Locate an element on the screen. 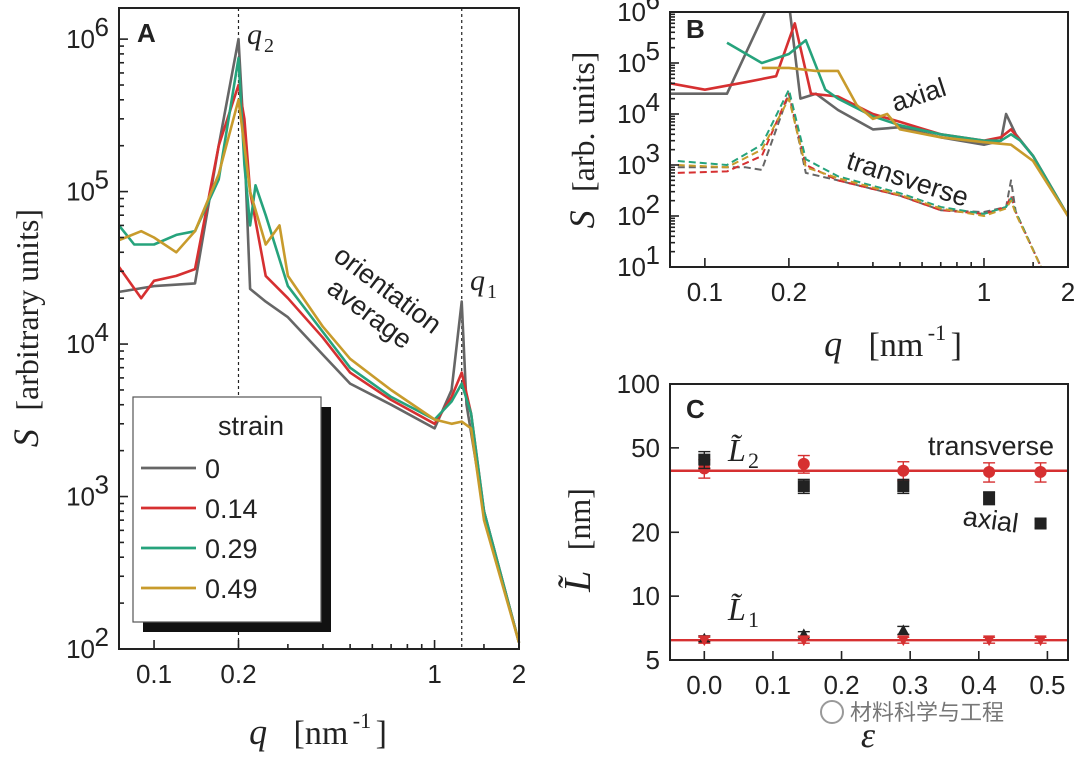  panel-b-ylabel-text: S [arb. units] is located at coordinates (582, 140).